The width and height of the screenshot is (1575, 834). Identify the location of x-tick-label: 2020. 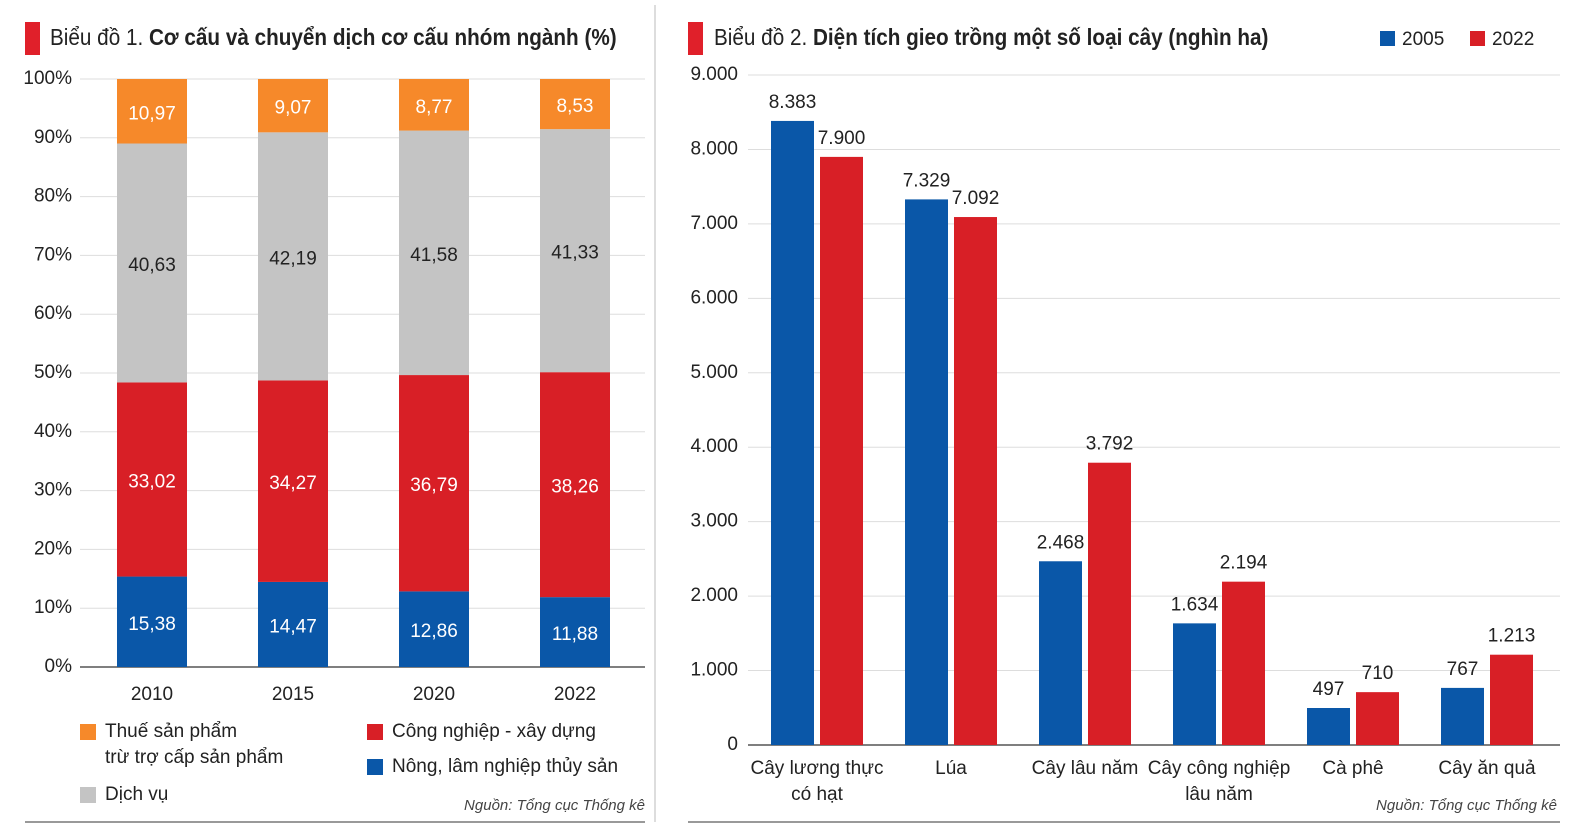
(434, 694).